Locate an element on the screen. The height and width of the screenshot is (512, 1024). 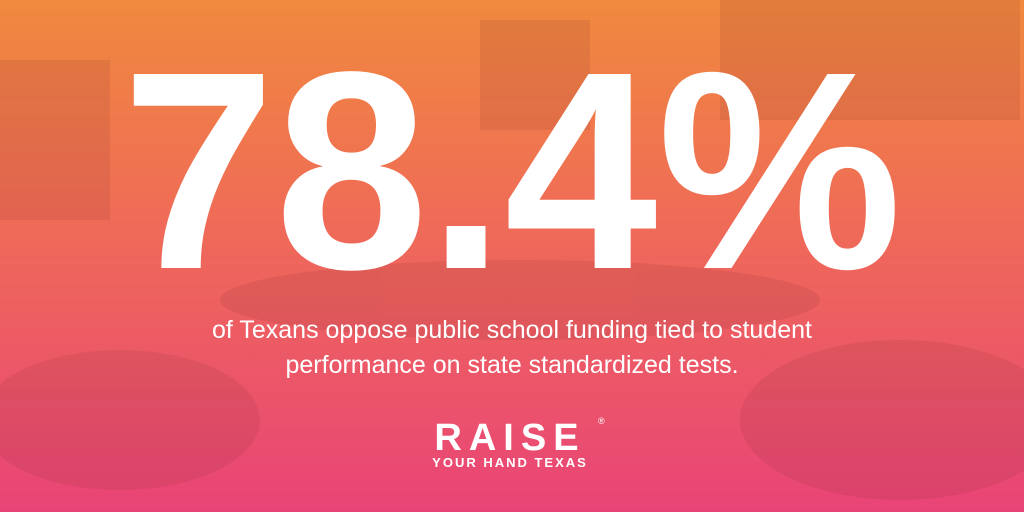
caption-line: performance on state standardized tests. is located at coordinates (511, 365).